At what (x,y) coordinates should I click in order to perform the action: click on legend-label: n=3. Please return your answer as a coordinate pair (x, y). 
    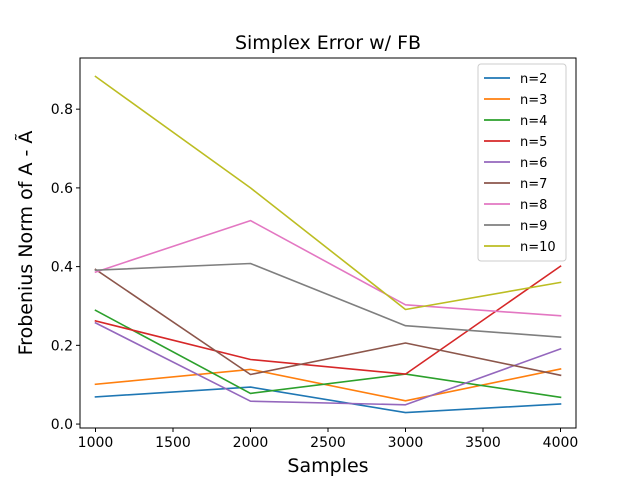
    Looking at the image, I should click on (533, 100).